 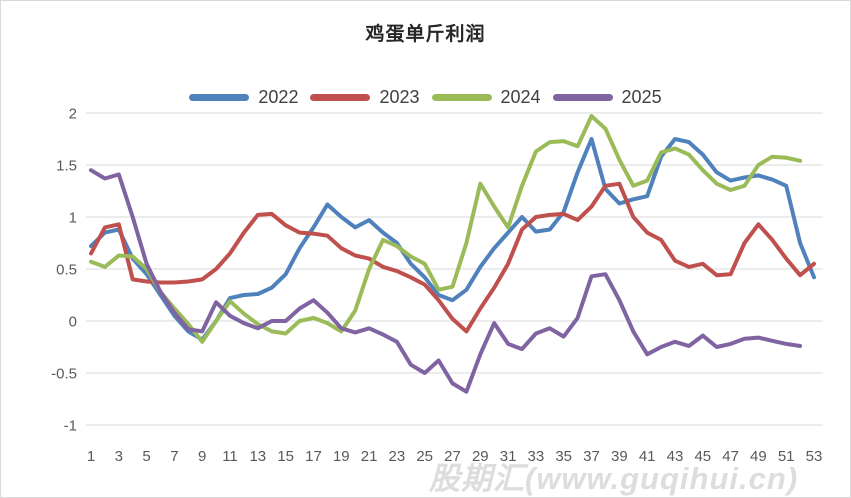 I want to click on x-axis-tick-label: 49, so click(x=758, y=456).